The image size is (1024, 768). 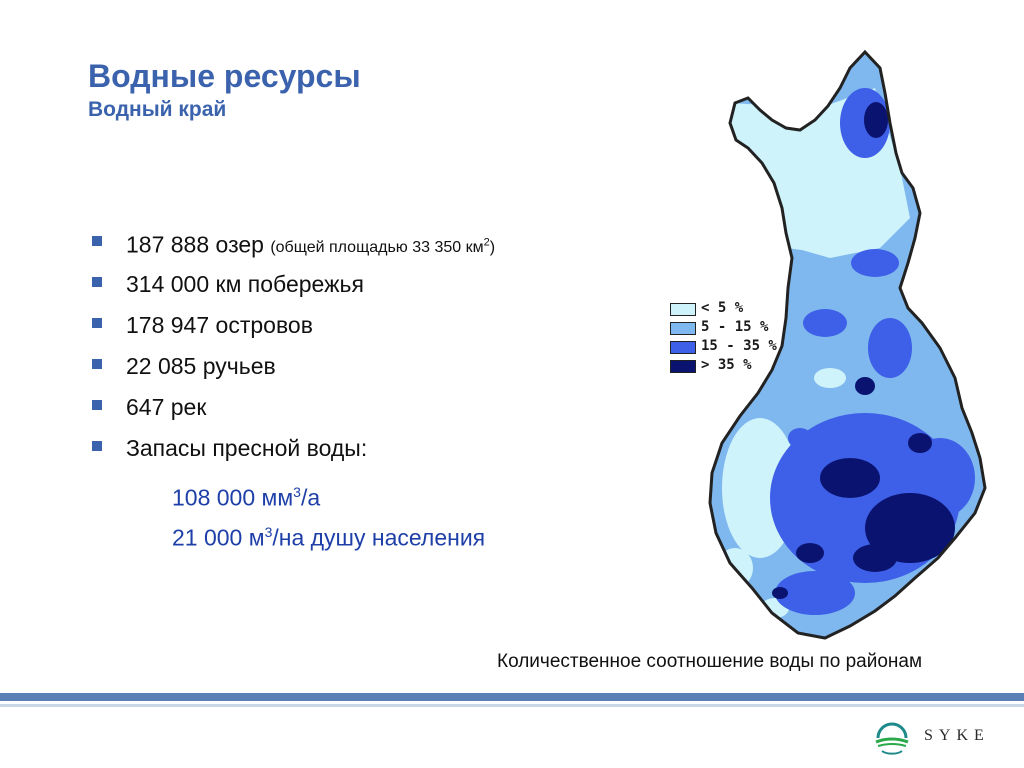 I want to click on streams-count: 22 085 ручьев, so click(x=201, y=366).